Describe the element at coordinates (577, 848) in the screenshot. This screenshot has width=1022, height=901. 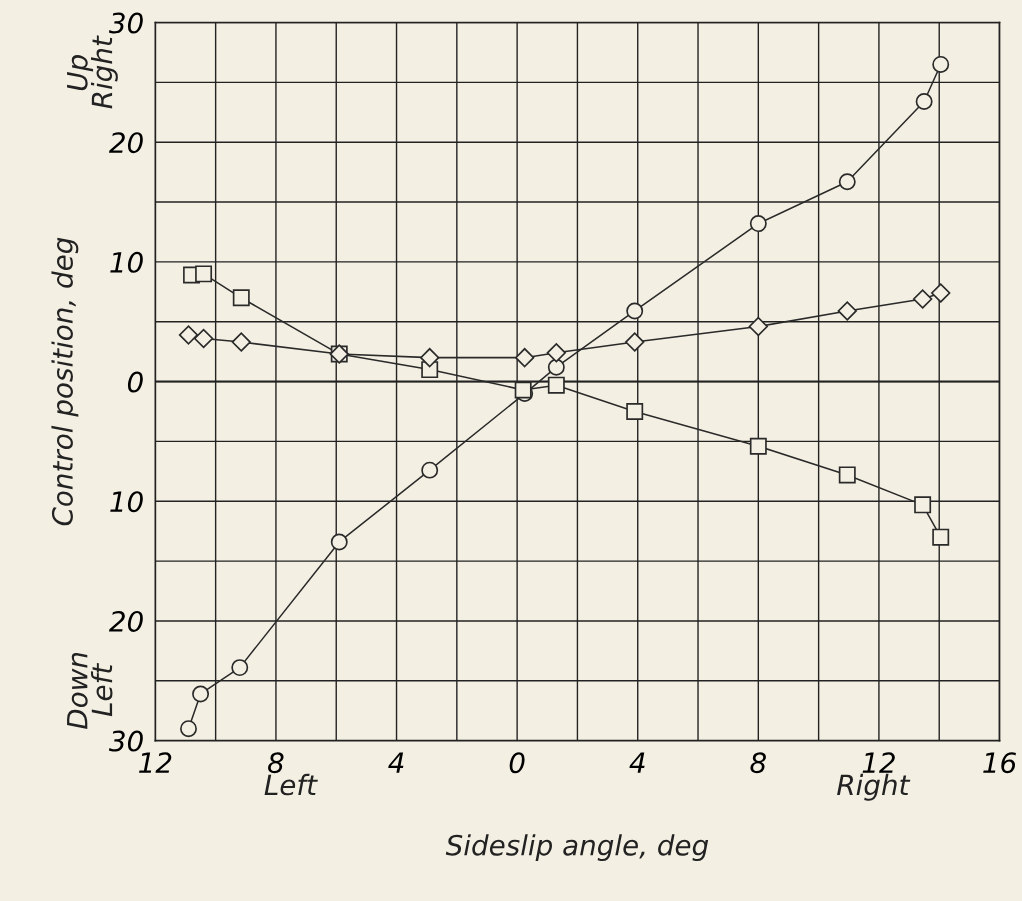
I see `x-axis-title: Sideslip angle, deg` at that location.